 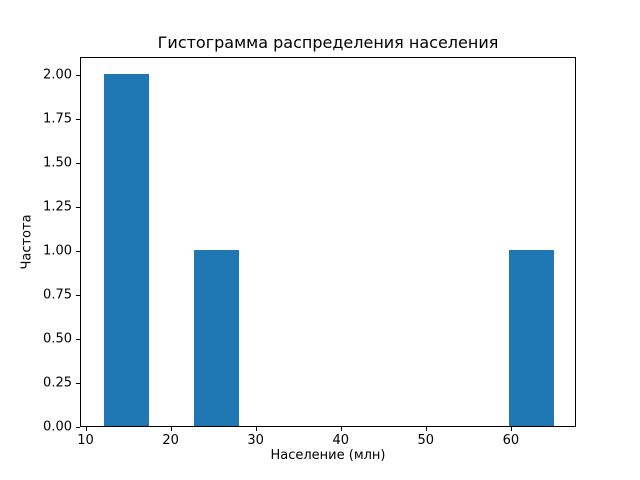 I want to click on y-tick-label: 0.50, so click(x=57, y=339).